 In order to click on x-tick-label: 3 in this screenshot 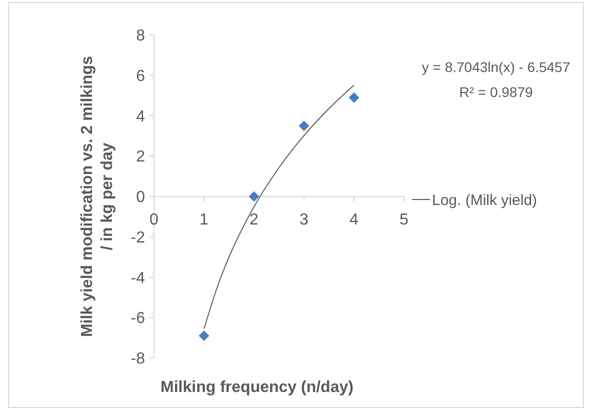, I will do `click(304, 220)`.